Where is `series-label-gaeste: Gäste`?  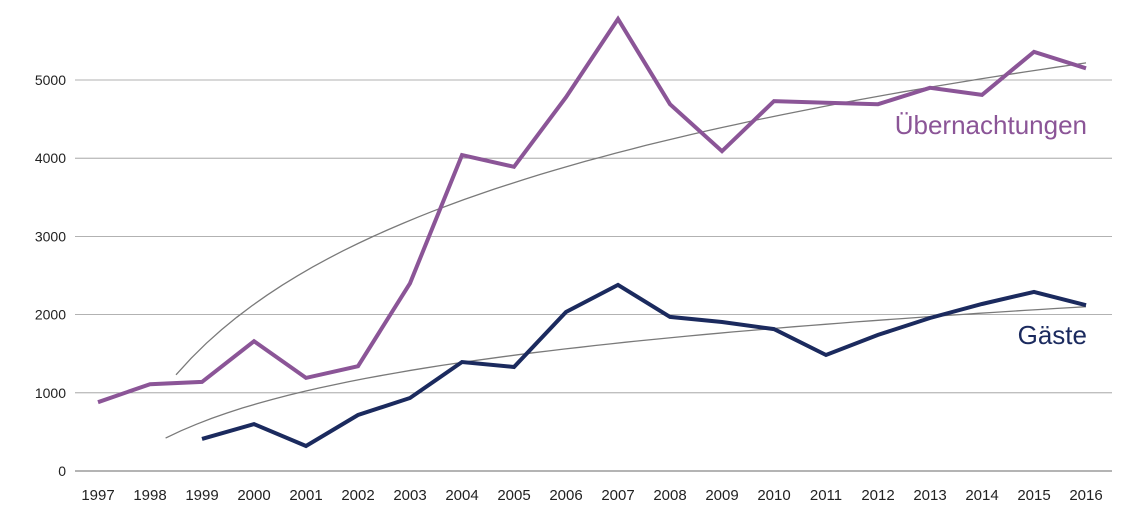 series-label-gaeste: Gäste is located at coordinates (1052, 335).